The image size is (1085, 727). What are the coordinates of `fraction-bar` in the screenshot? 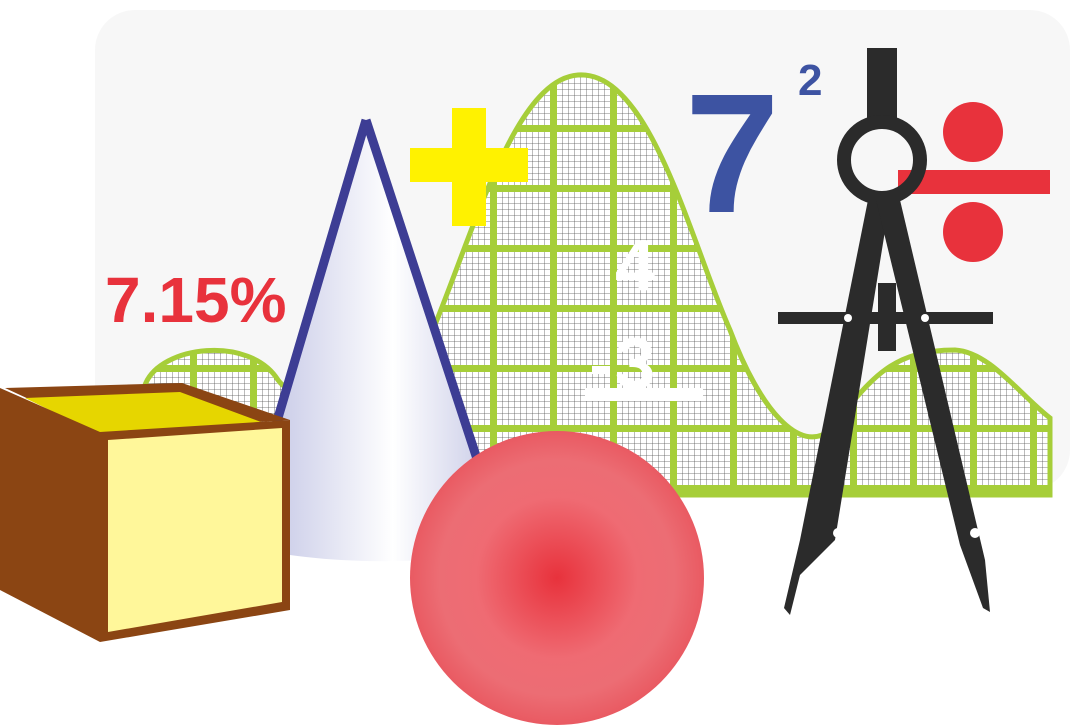 It's located at (644, 394).